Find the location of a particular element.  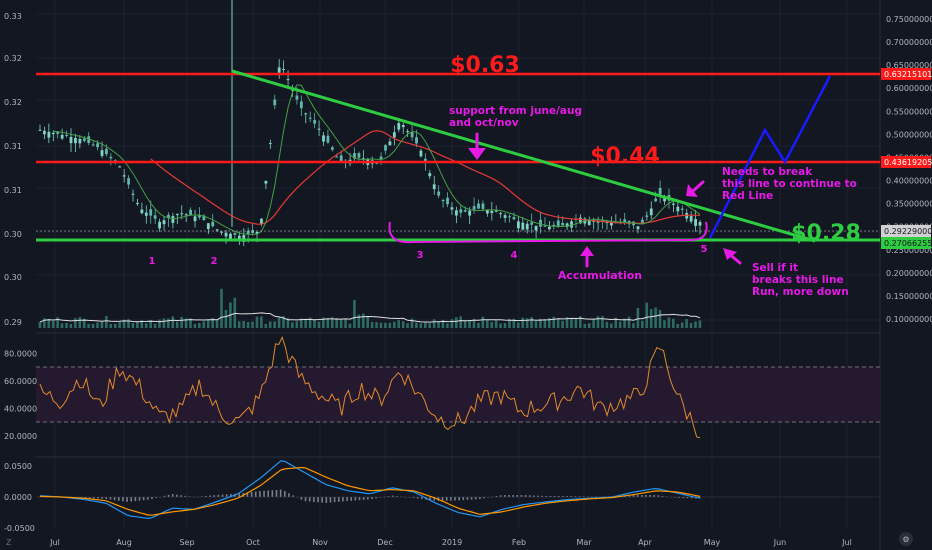

right-tick-0: 0.75000000 is located at coordinates (909, 19).